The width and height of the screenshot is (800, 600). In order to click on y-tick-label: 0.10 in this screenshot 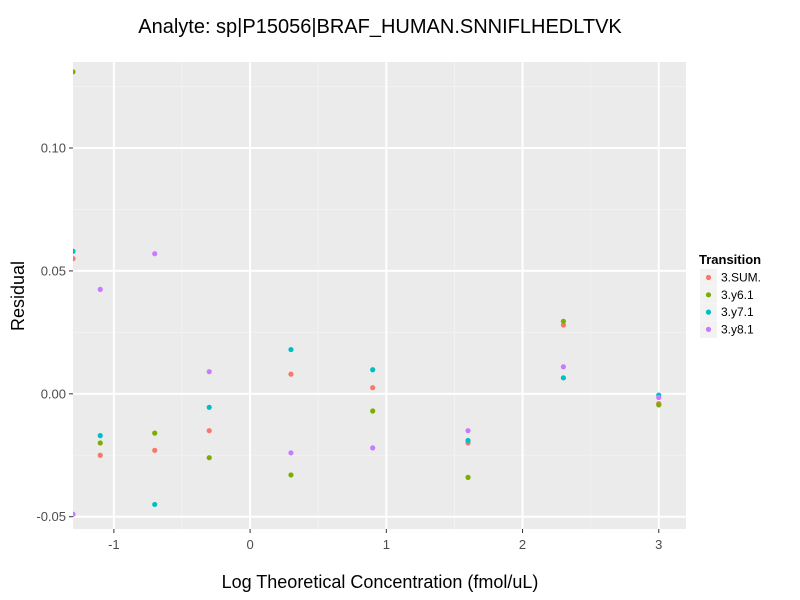, I will do `click(53, 148)`.